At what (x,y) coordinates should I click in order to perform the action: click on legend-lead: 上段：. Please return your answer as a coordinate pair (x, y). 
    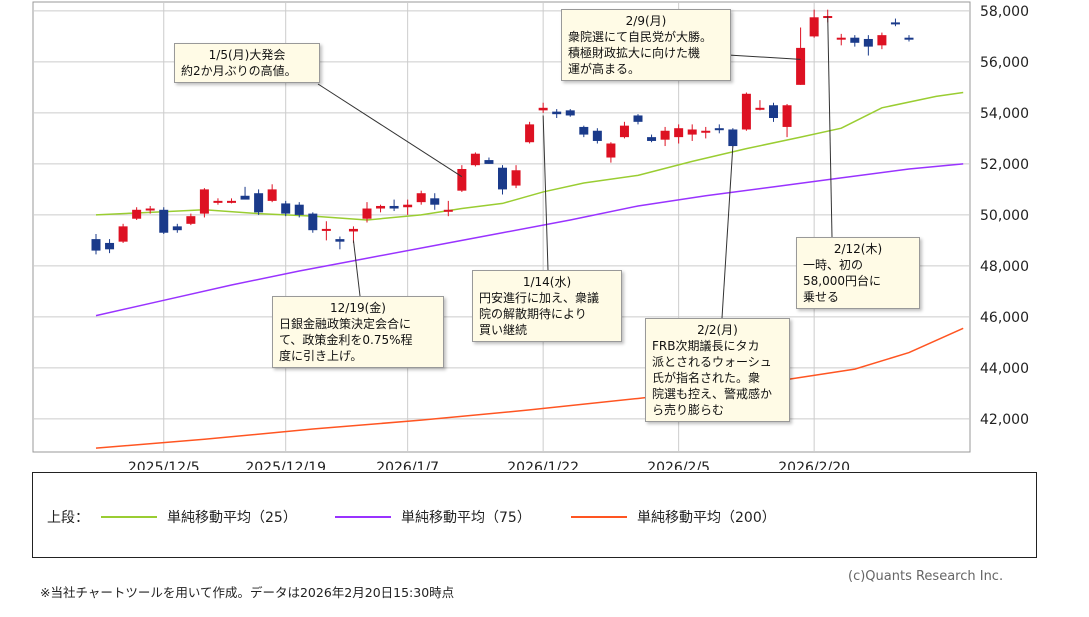
    Looking at the image, I should click on (68, 518).